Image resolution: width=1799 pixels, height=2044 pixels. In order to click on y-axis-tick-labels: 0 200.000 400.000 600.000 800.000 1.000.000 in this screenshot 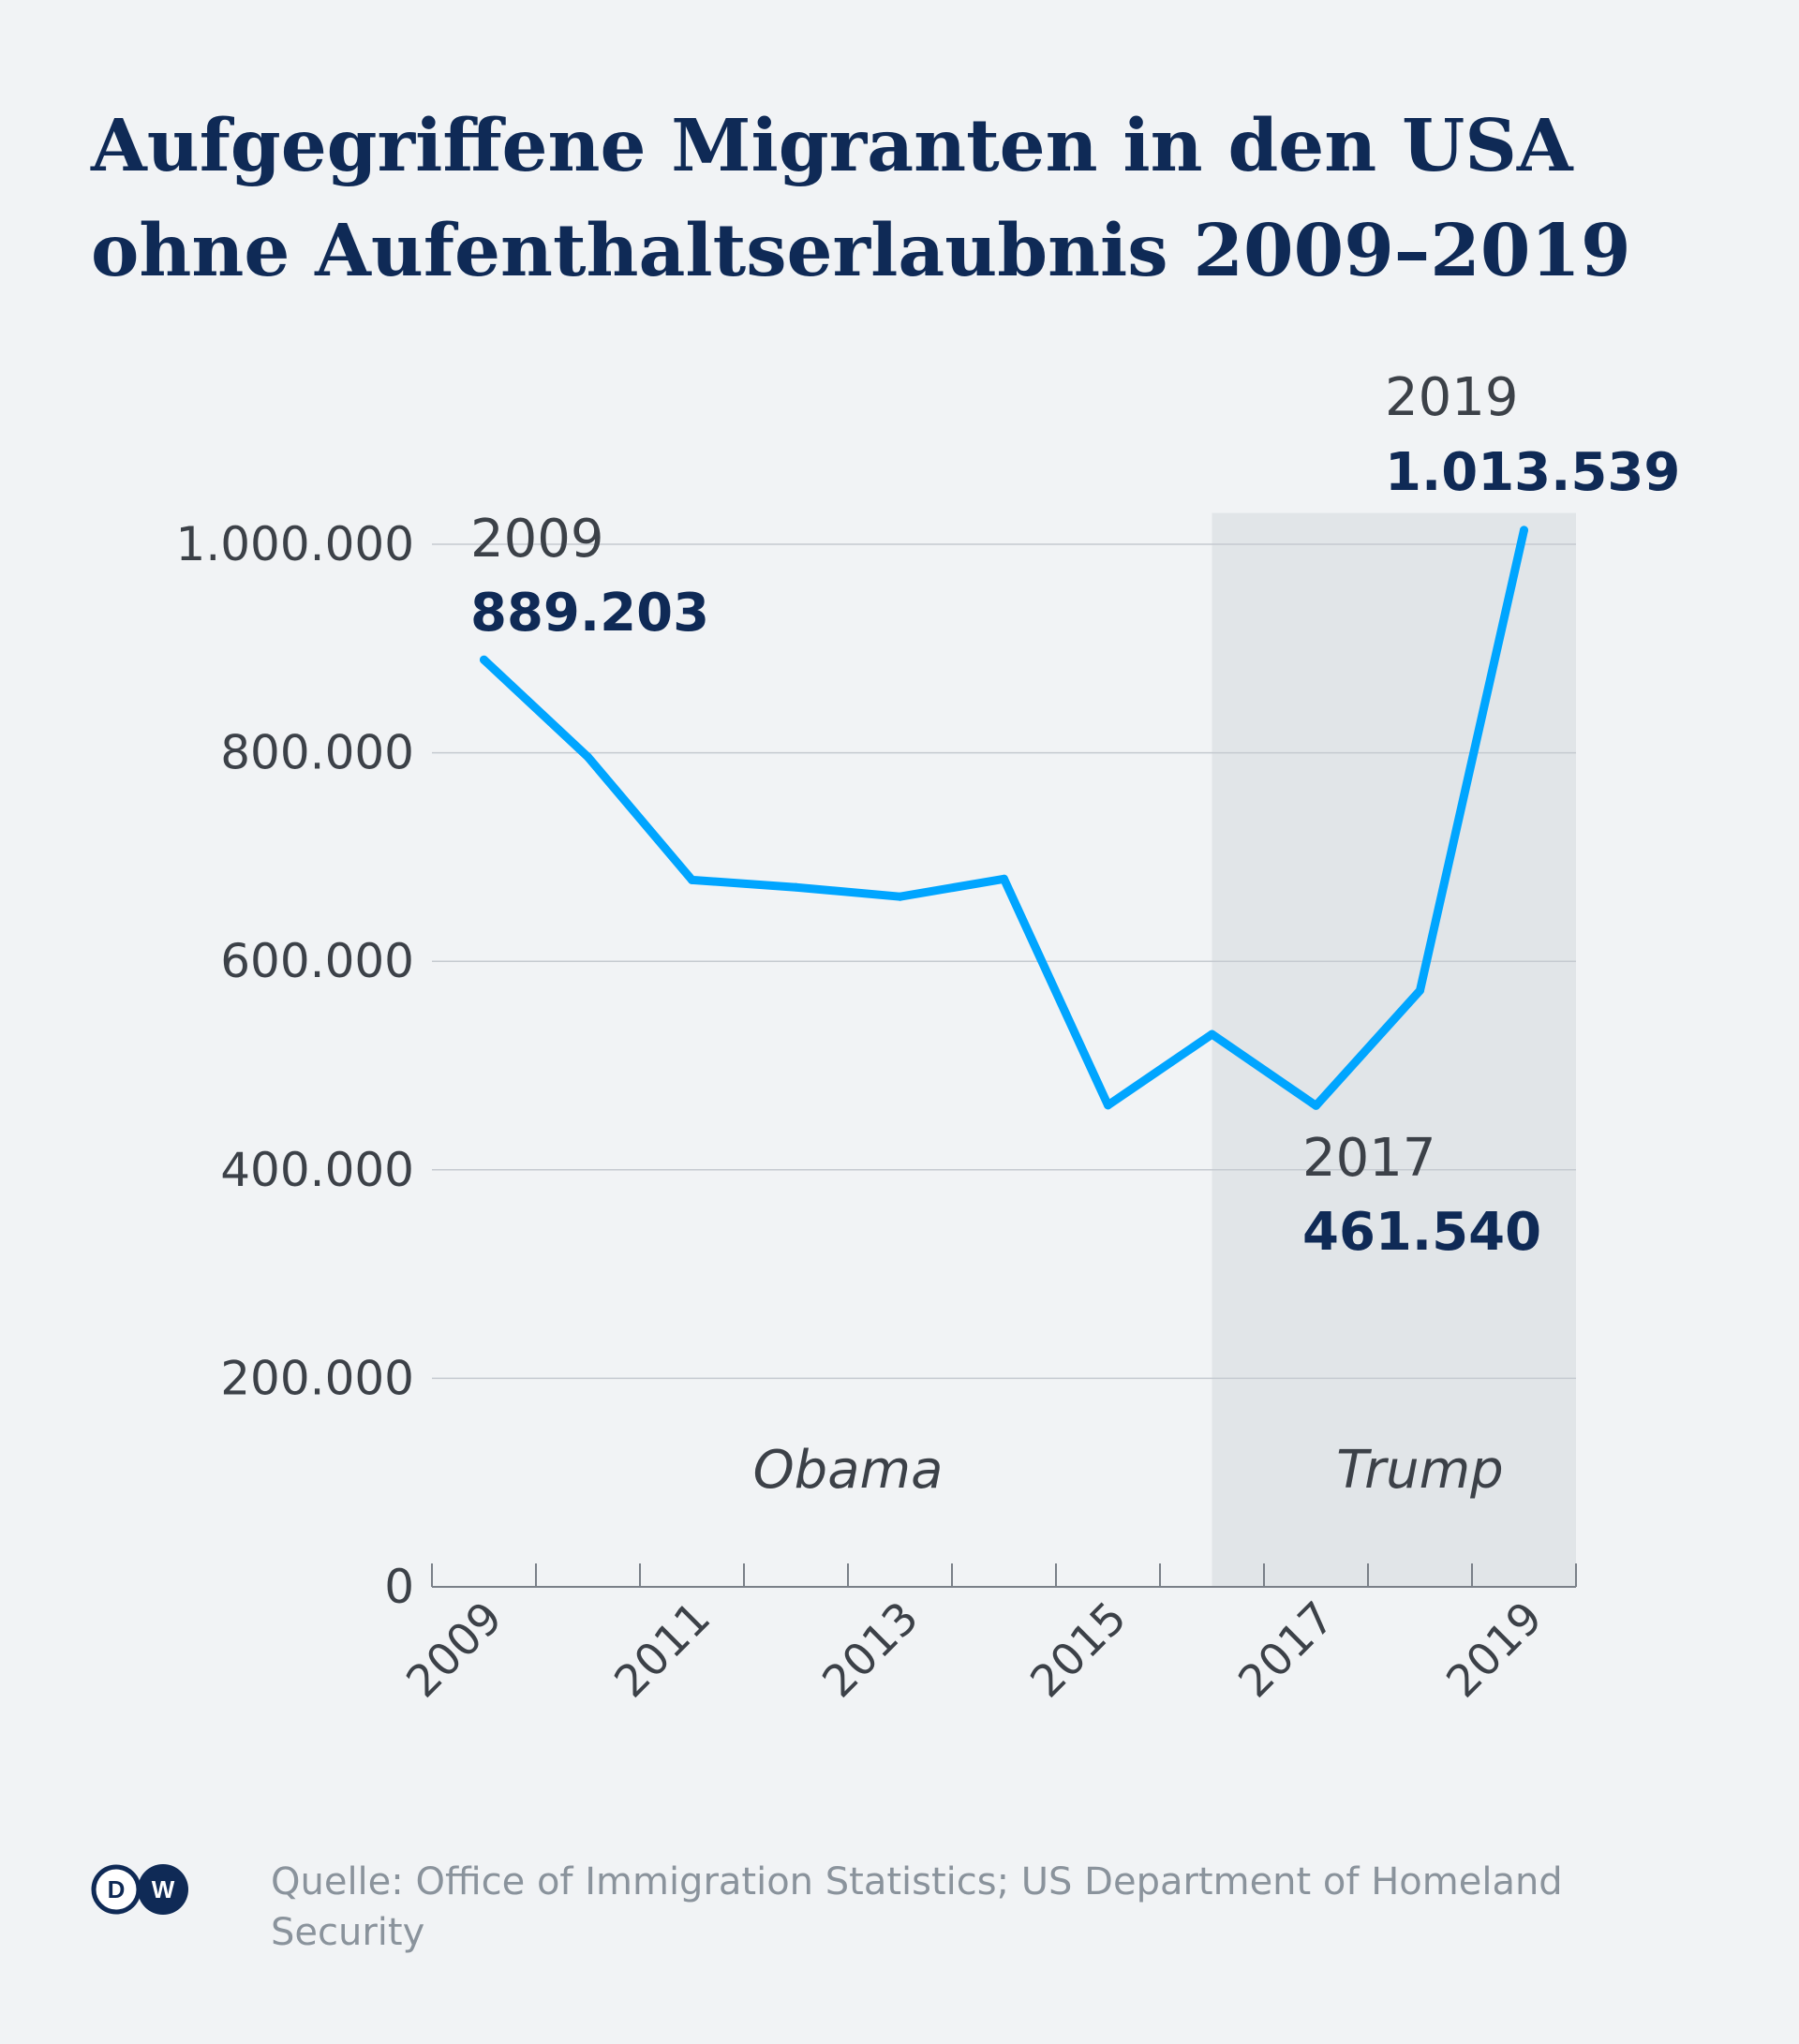, I will do `click(295, 1065)`.